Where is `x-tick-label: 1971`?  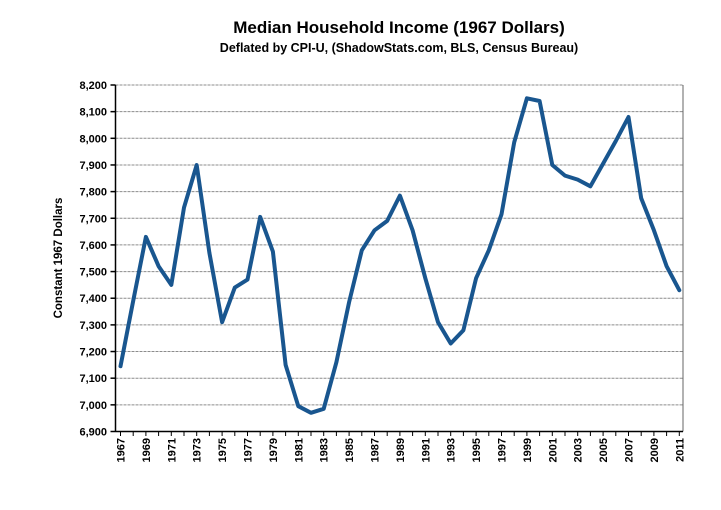
x-tick-label: 1971 is located at coordinates (172, 450).